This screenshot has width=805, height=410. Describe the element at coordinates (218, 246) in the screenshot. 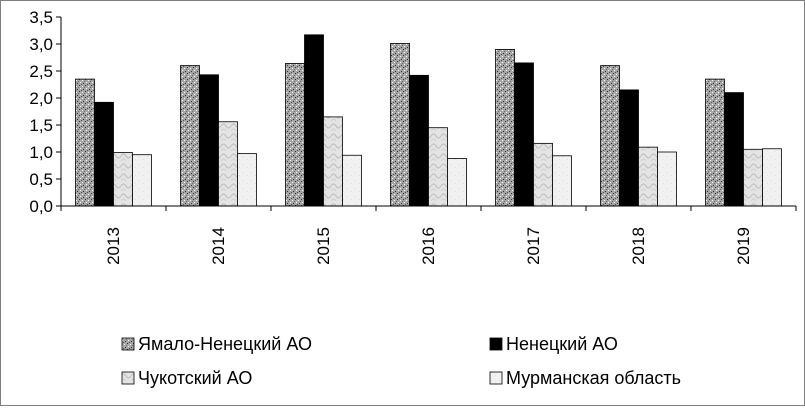

I see `x-category-label: 2014` at that location.